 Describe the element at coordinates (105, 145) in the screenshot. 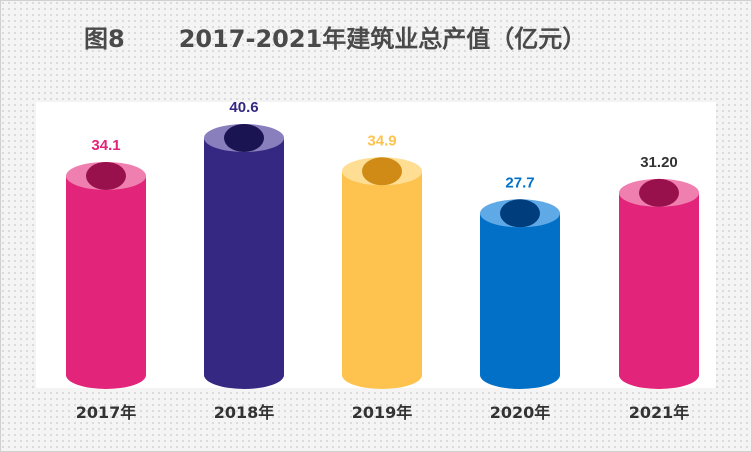

I see `value-label: 34.1` at that location.